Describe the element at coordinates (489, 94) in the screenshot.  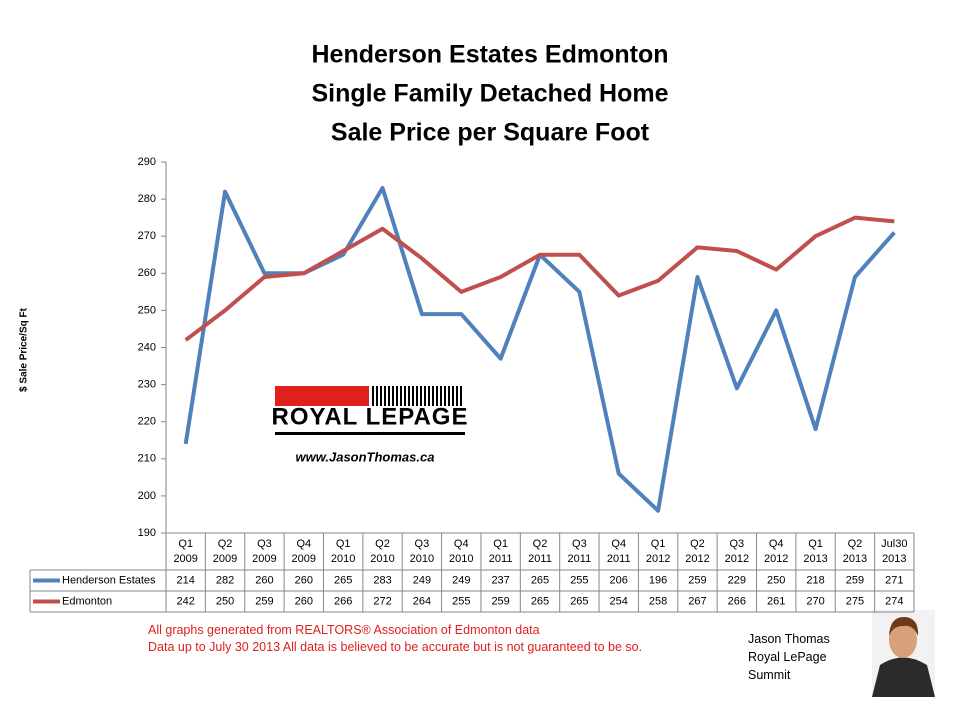
I see `chart-title: Single Family Detached Home` at that location.